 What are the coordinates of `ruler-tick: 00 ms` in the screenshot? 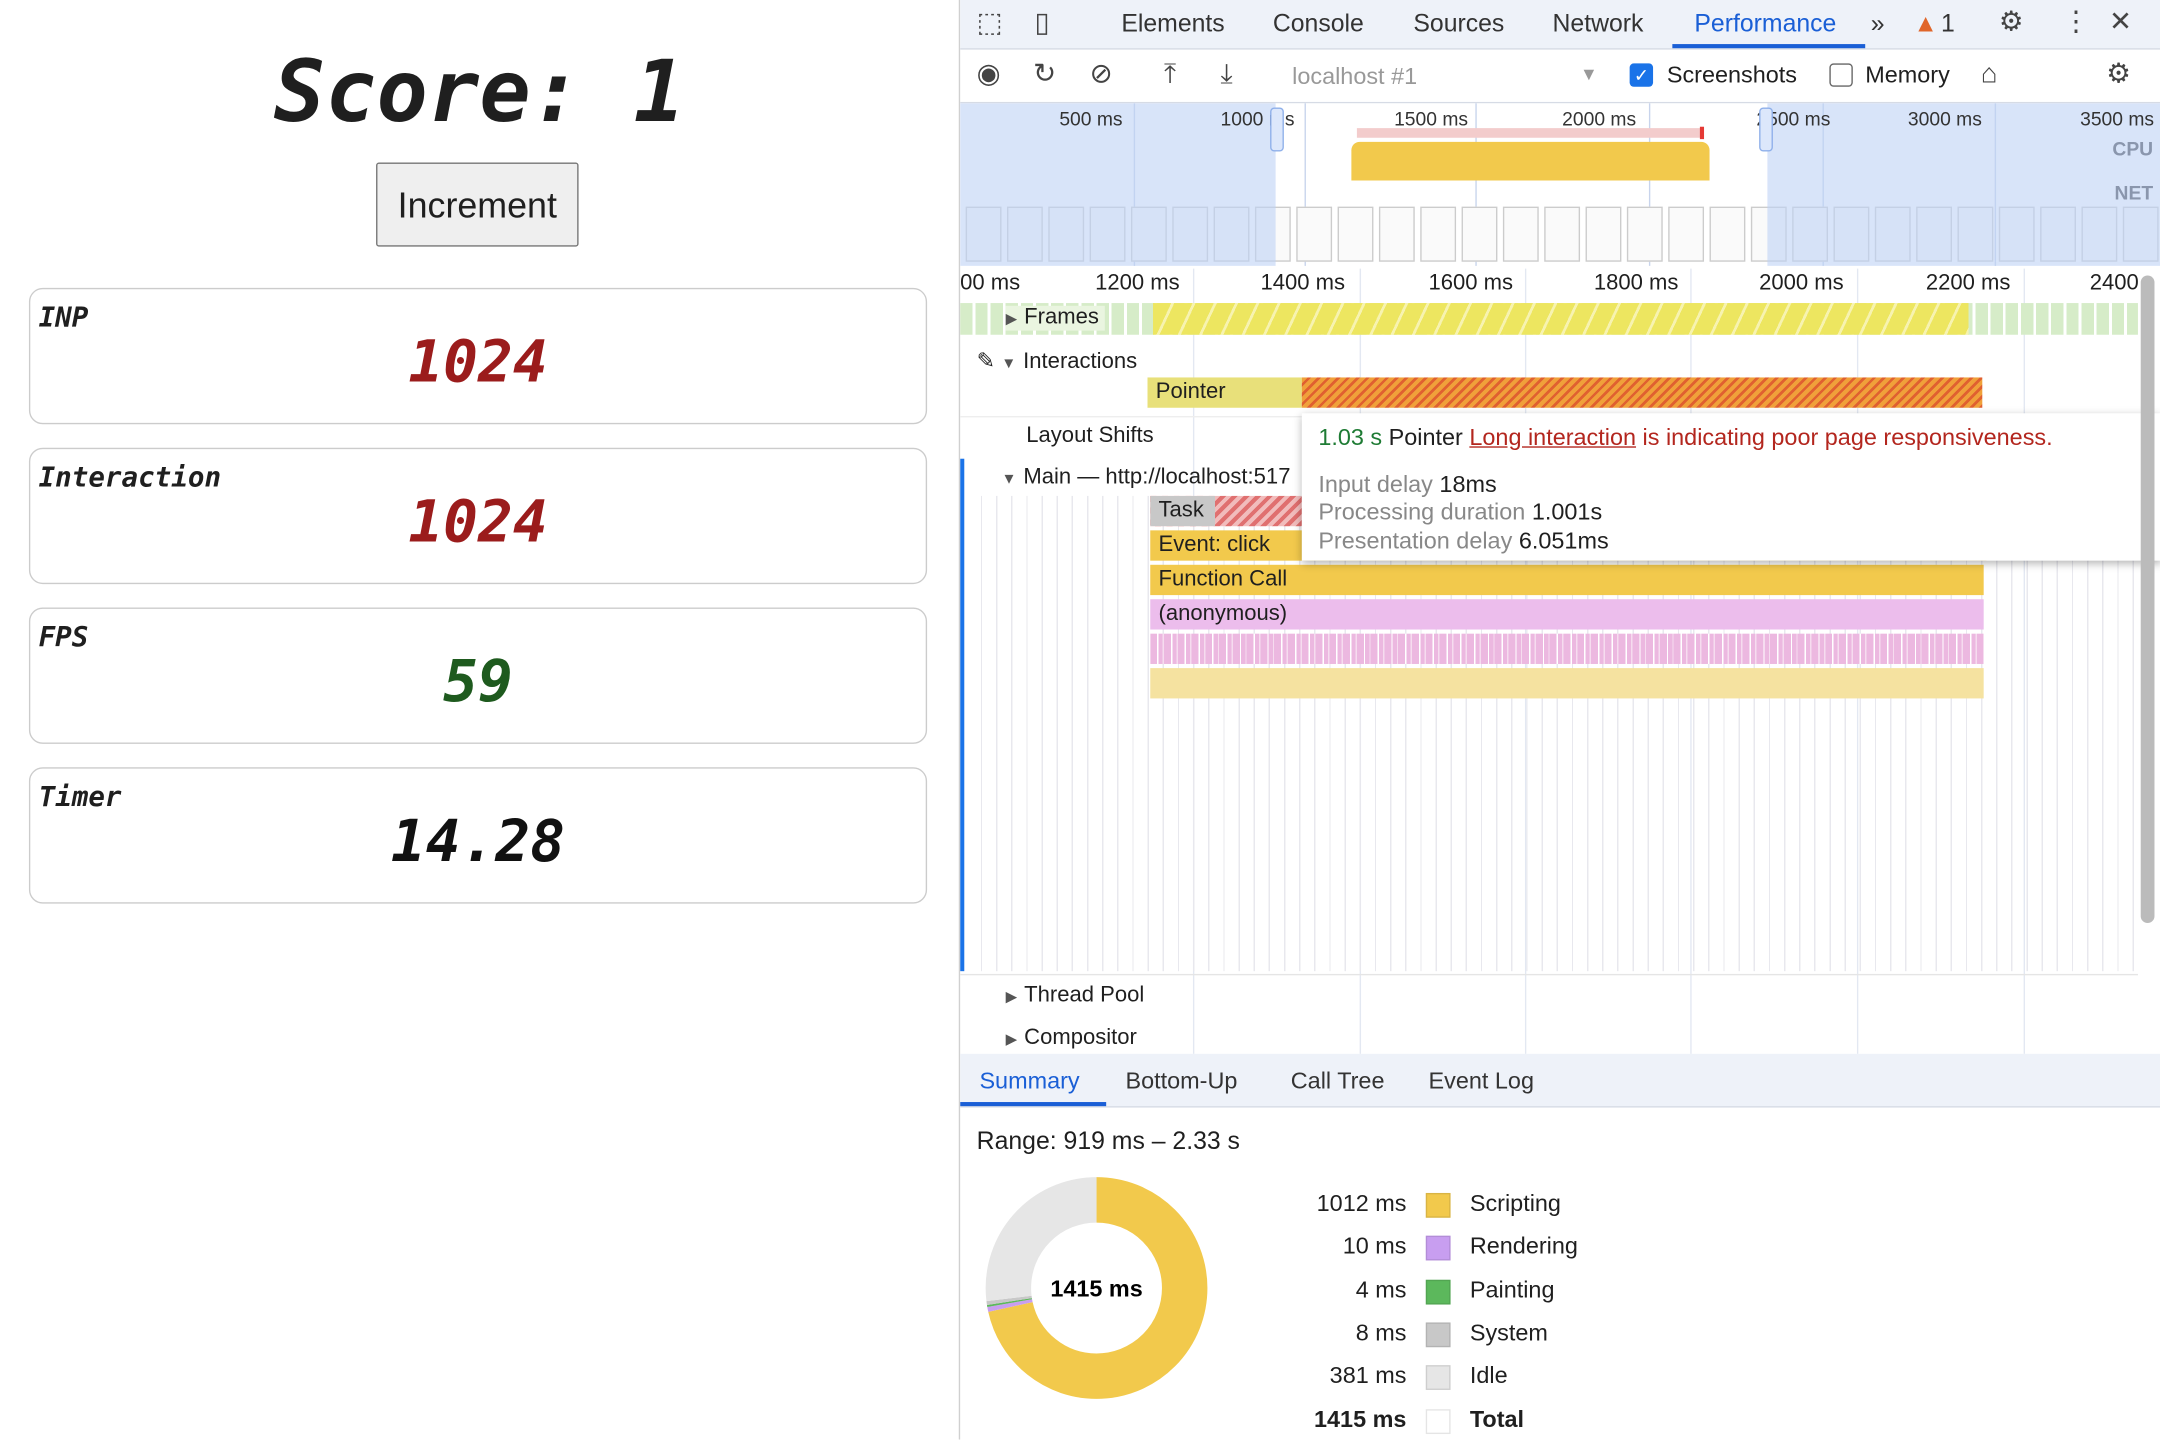 It's located at (990, 283).